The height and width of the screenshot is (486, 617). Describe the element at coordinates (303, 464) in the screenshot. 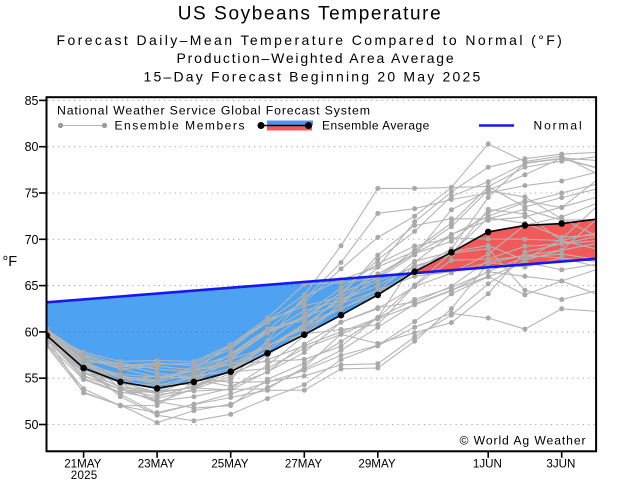

I see `svg-text: 27MAY` at that location.